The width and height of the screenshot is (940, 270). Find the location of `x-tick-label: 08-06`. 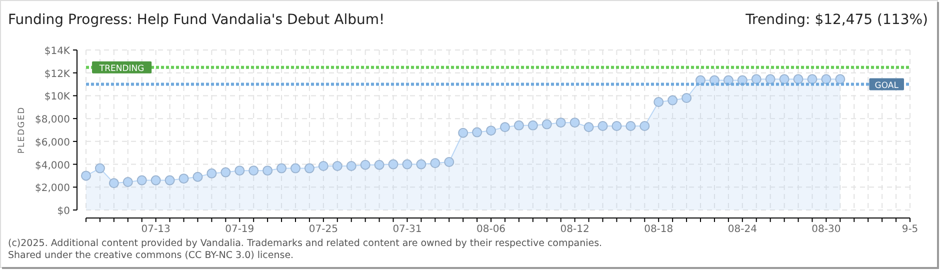

x-tick-label: 08-06 is located at coordinates (491, 229).